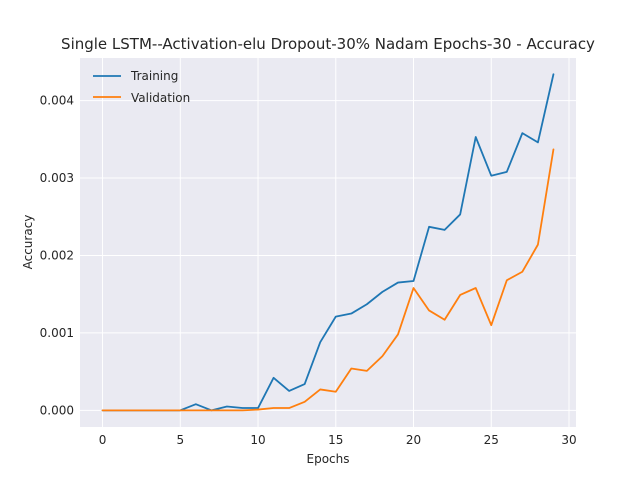 Image resolution: width=640 pixels, height=480 pixels. I want to click on x-tick-label: 0, so click(103, 440).